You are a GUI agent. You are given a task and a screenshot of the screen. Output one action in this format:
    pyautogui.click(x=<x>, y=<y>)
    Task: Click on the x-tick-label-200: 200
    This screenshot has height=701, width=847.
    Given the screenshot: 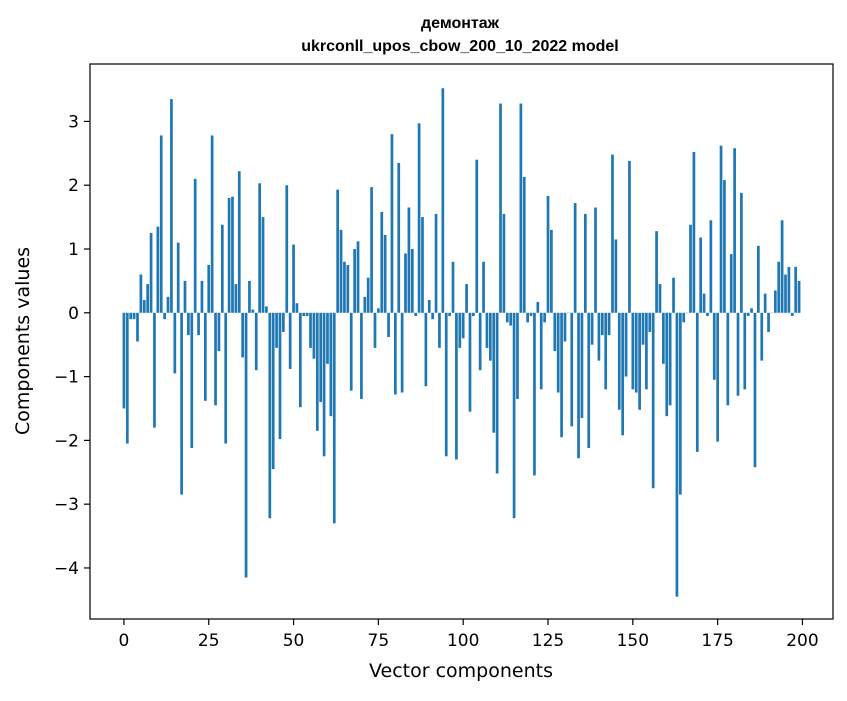 What is the action you would take?
    pyautogui.click(x=802, y=641)
    